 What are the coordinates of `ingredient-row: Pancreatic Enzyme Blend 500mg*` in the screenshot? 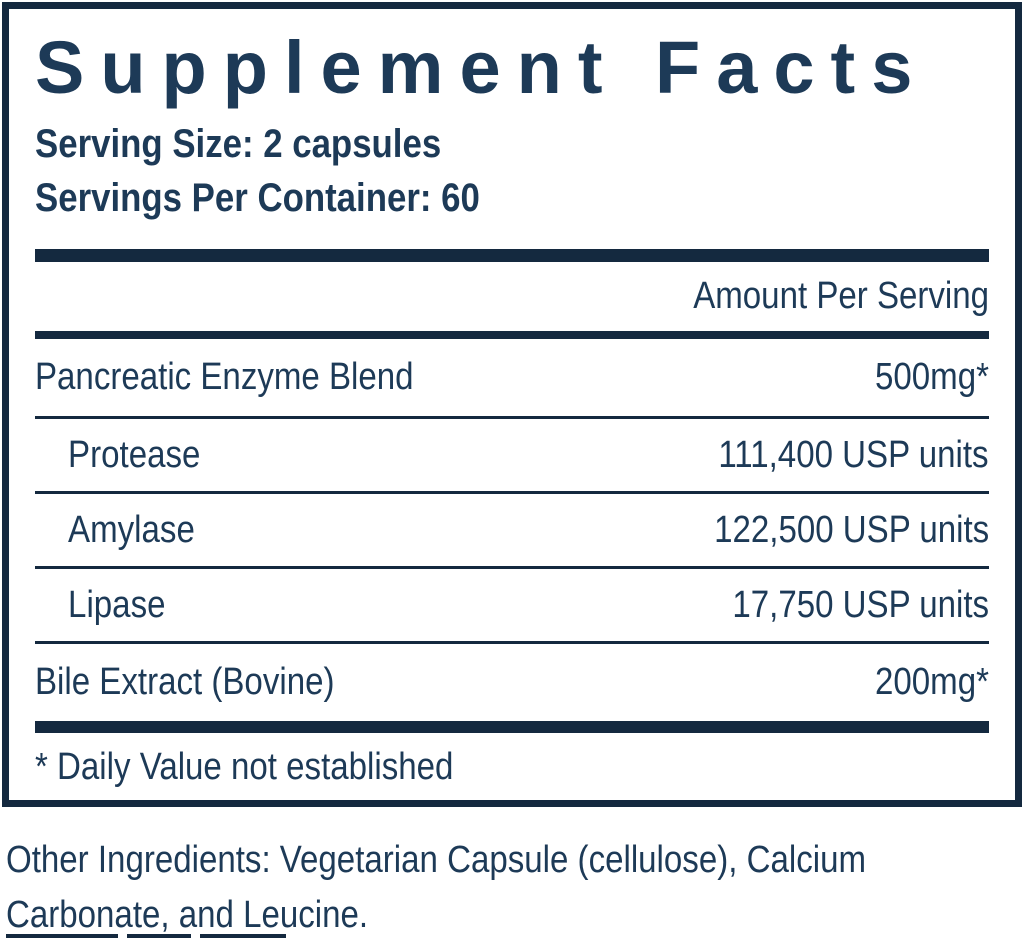 It's located at (512, 379).